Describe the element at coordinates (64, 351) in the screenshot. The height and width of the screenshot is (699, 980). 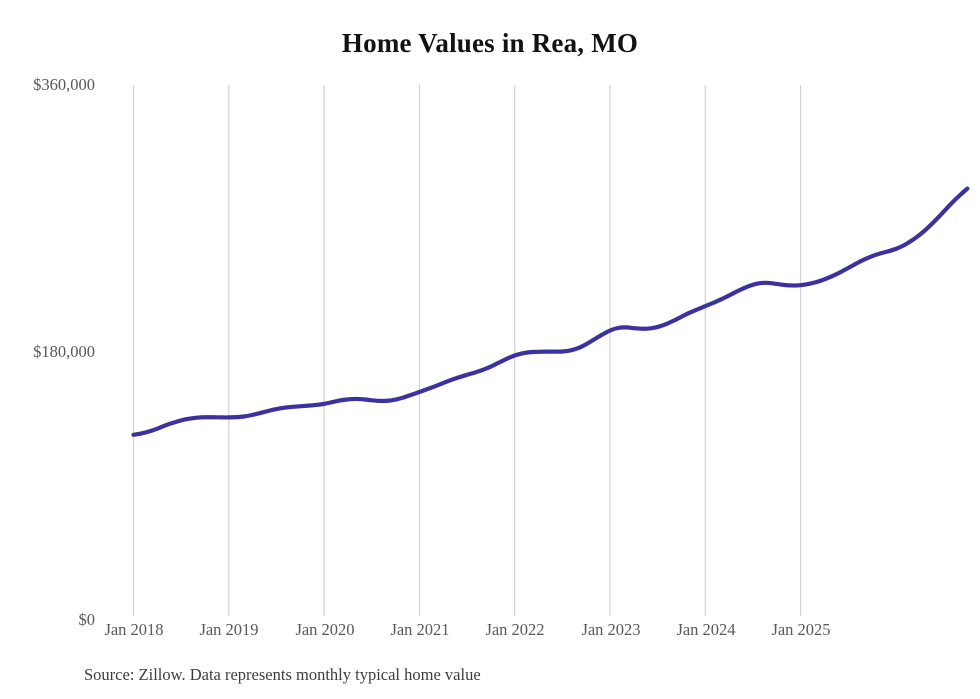
I see `y-axis-tick-label-180000: $180,000` at that location.